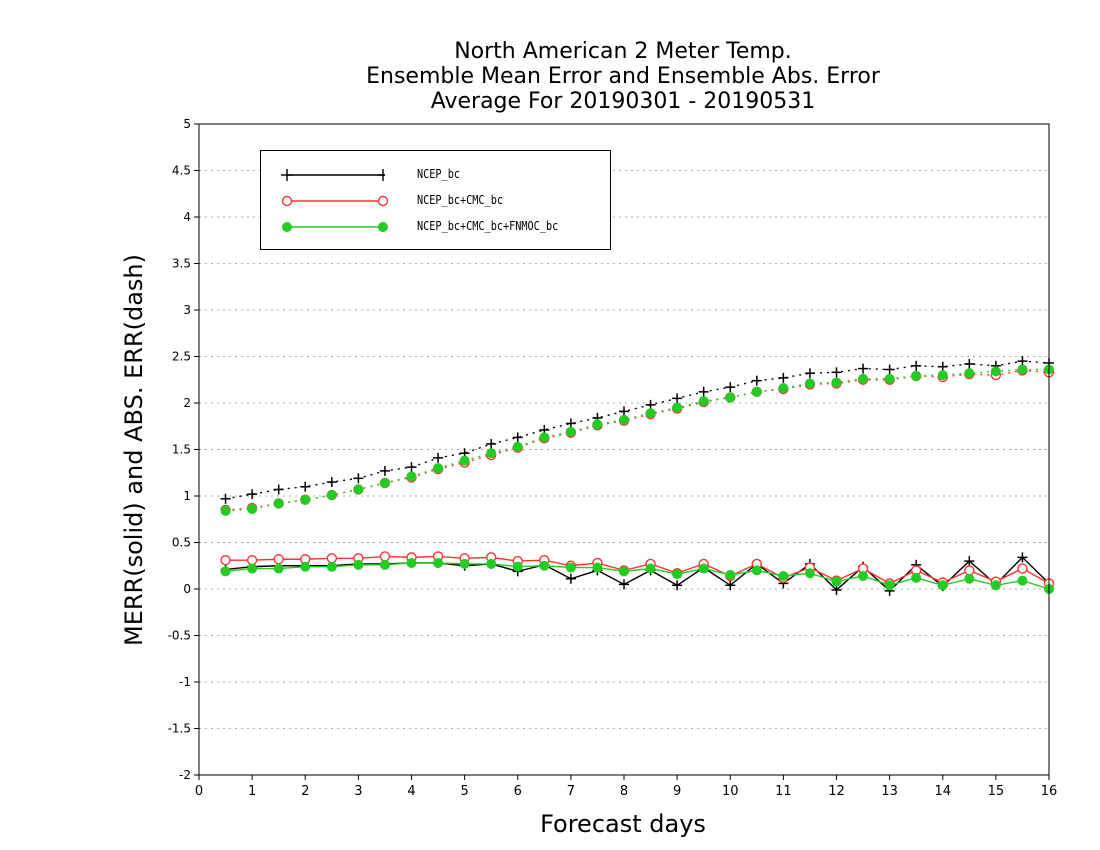  Describe the element at coordinates (199, 791) in the screenshot. I see `x-tick-label: 0` at that location.